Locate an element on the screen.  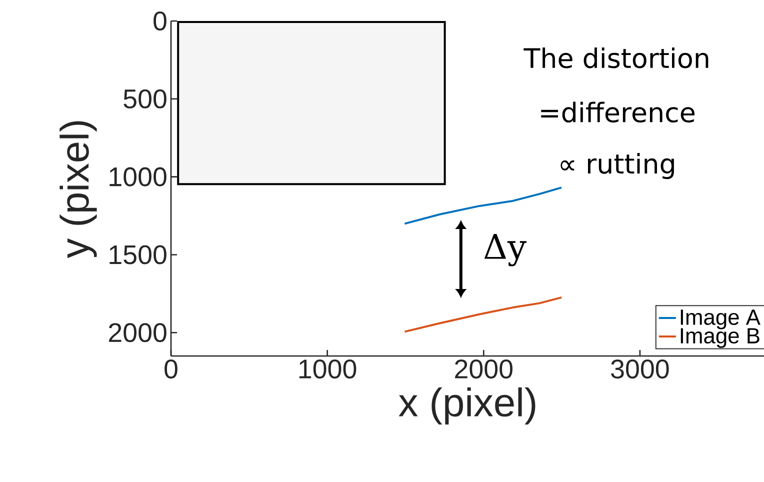
y-tick-label: 1000 is located at coordinates (138, 176).